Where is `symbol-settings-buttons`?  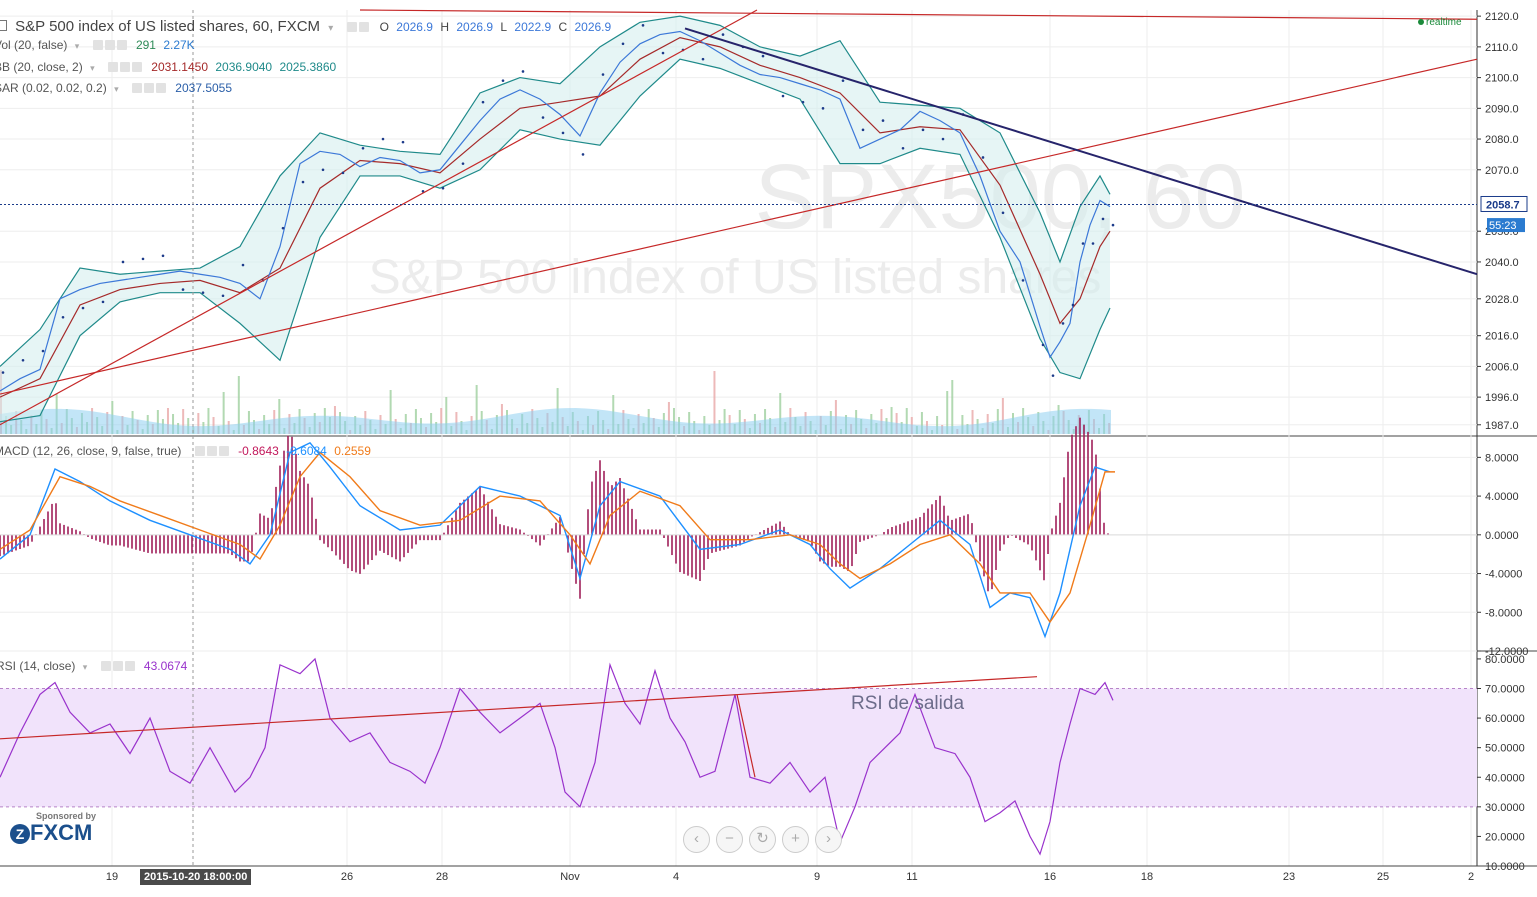 symbol-settings-buttons is located at coordinates (359, 27).